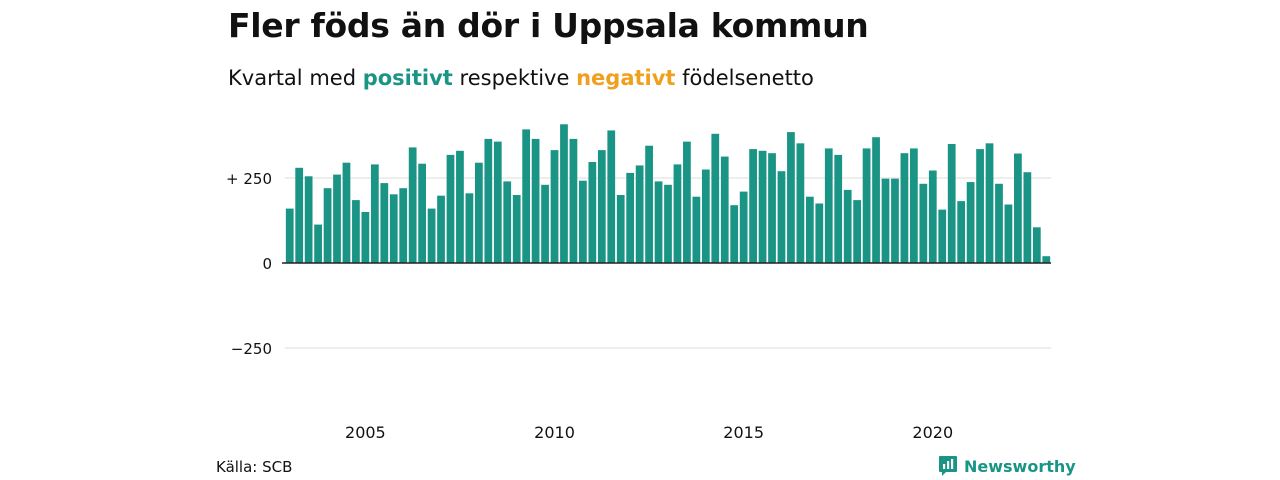  Describe the element at coordinates (554, 206) in the screenshot. I see `bar-2010-q1` at that location.